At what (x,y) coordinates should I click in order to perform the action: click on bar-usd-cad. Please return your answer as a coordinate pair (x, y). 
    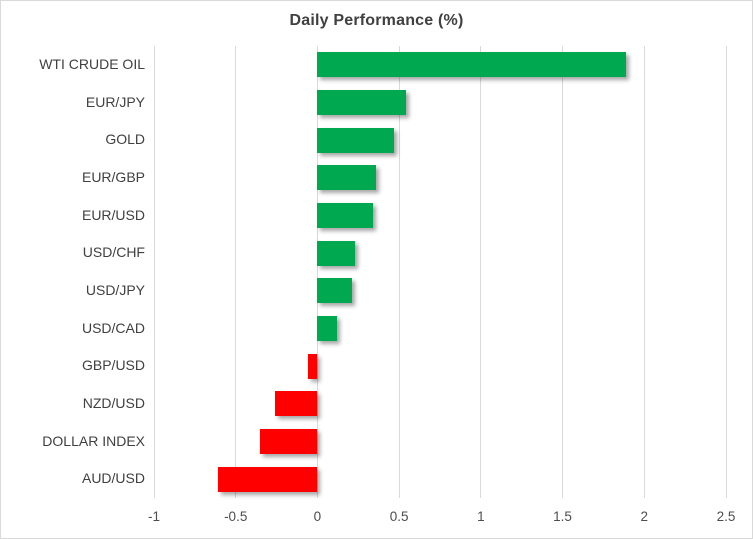
    Looking at the image, I should click on (327, 328).